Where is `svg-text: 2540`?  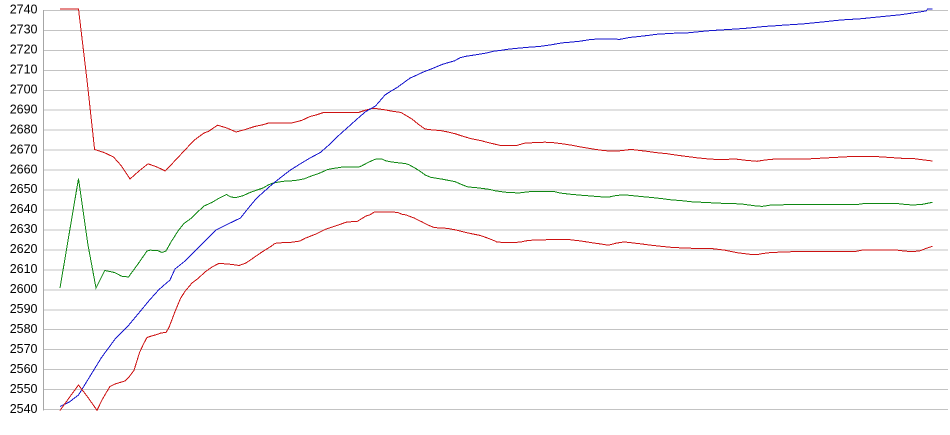 svg-text: 2540 is located at coordinates (24, 409).